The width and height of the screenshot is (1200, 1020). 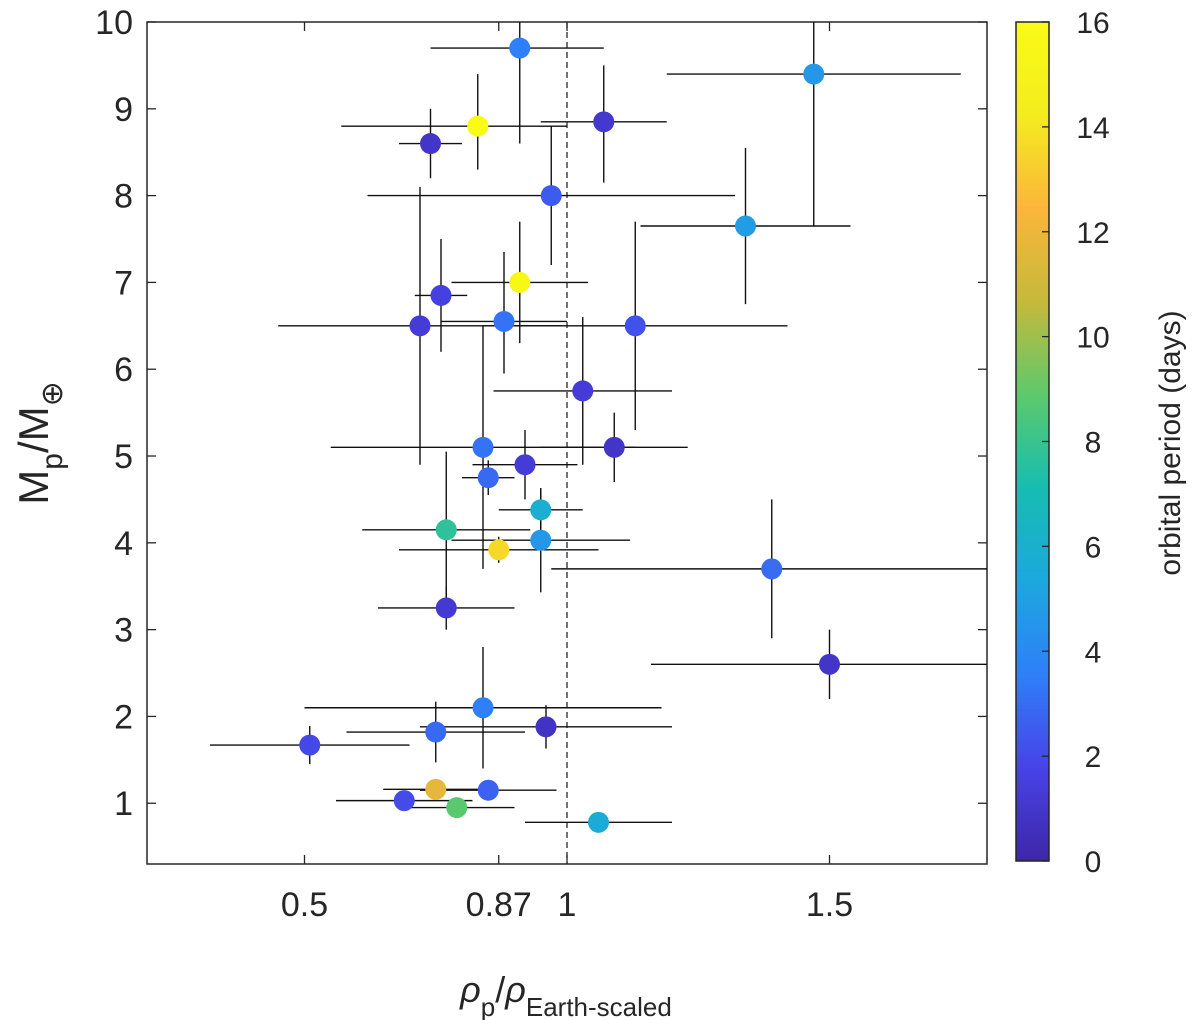 I want to click on colorbar-tick-label: 6, so click(x=1093, y=547).